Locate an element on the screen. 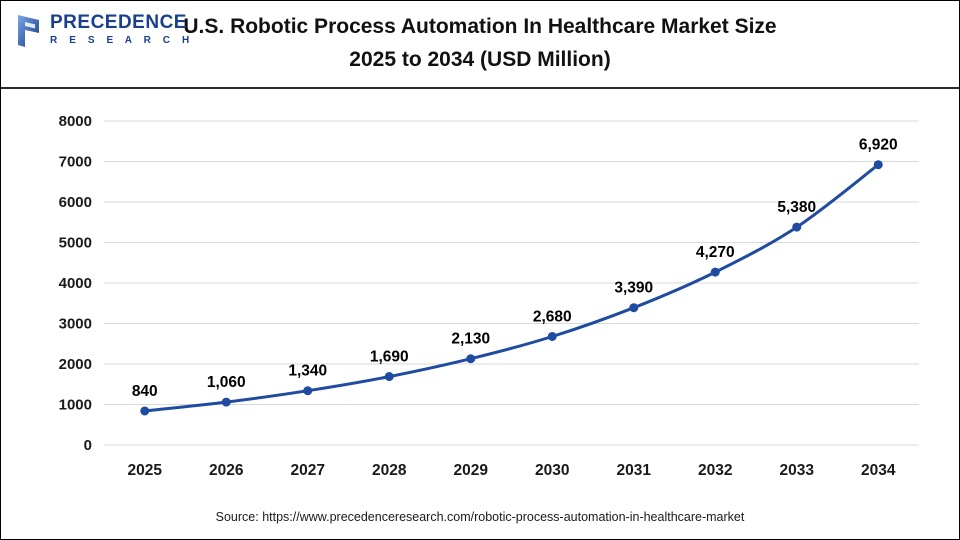 The image size is (960, 540). y-tick-label: 0 is located at coordinates (88, 445).